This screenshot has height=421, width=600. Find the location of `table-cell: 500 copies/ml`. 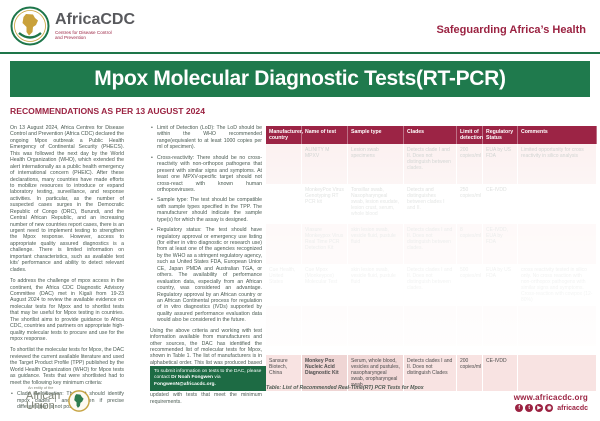

table-cell: 500 copies/ml is located at coordinates (470, 285).